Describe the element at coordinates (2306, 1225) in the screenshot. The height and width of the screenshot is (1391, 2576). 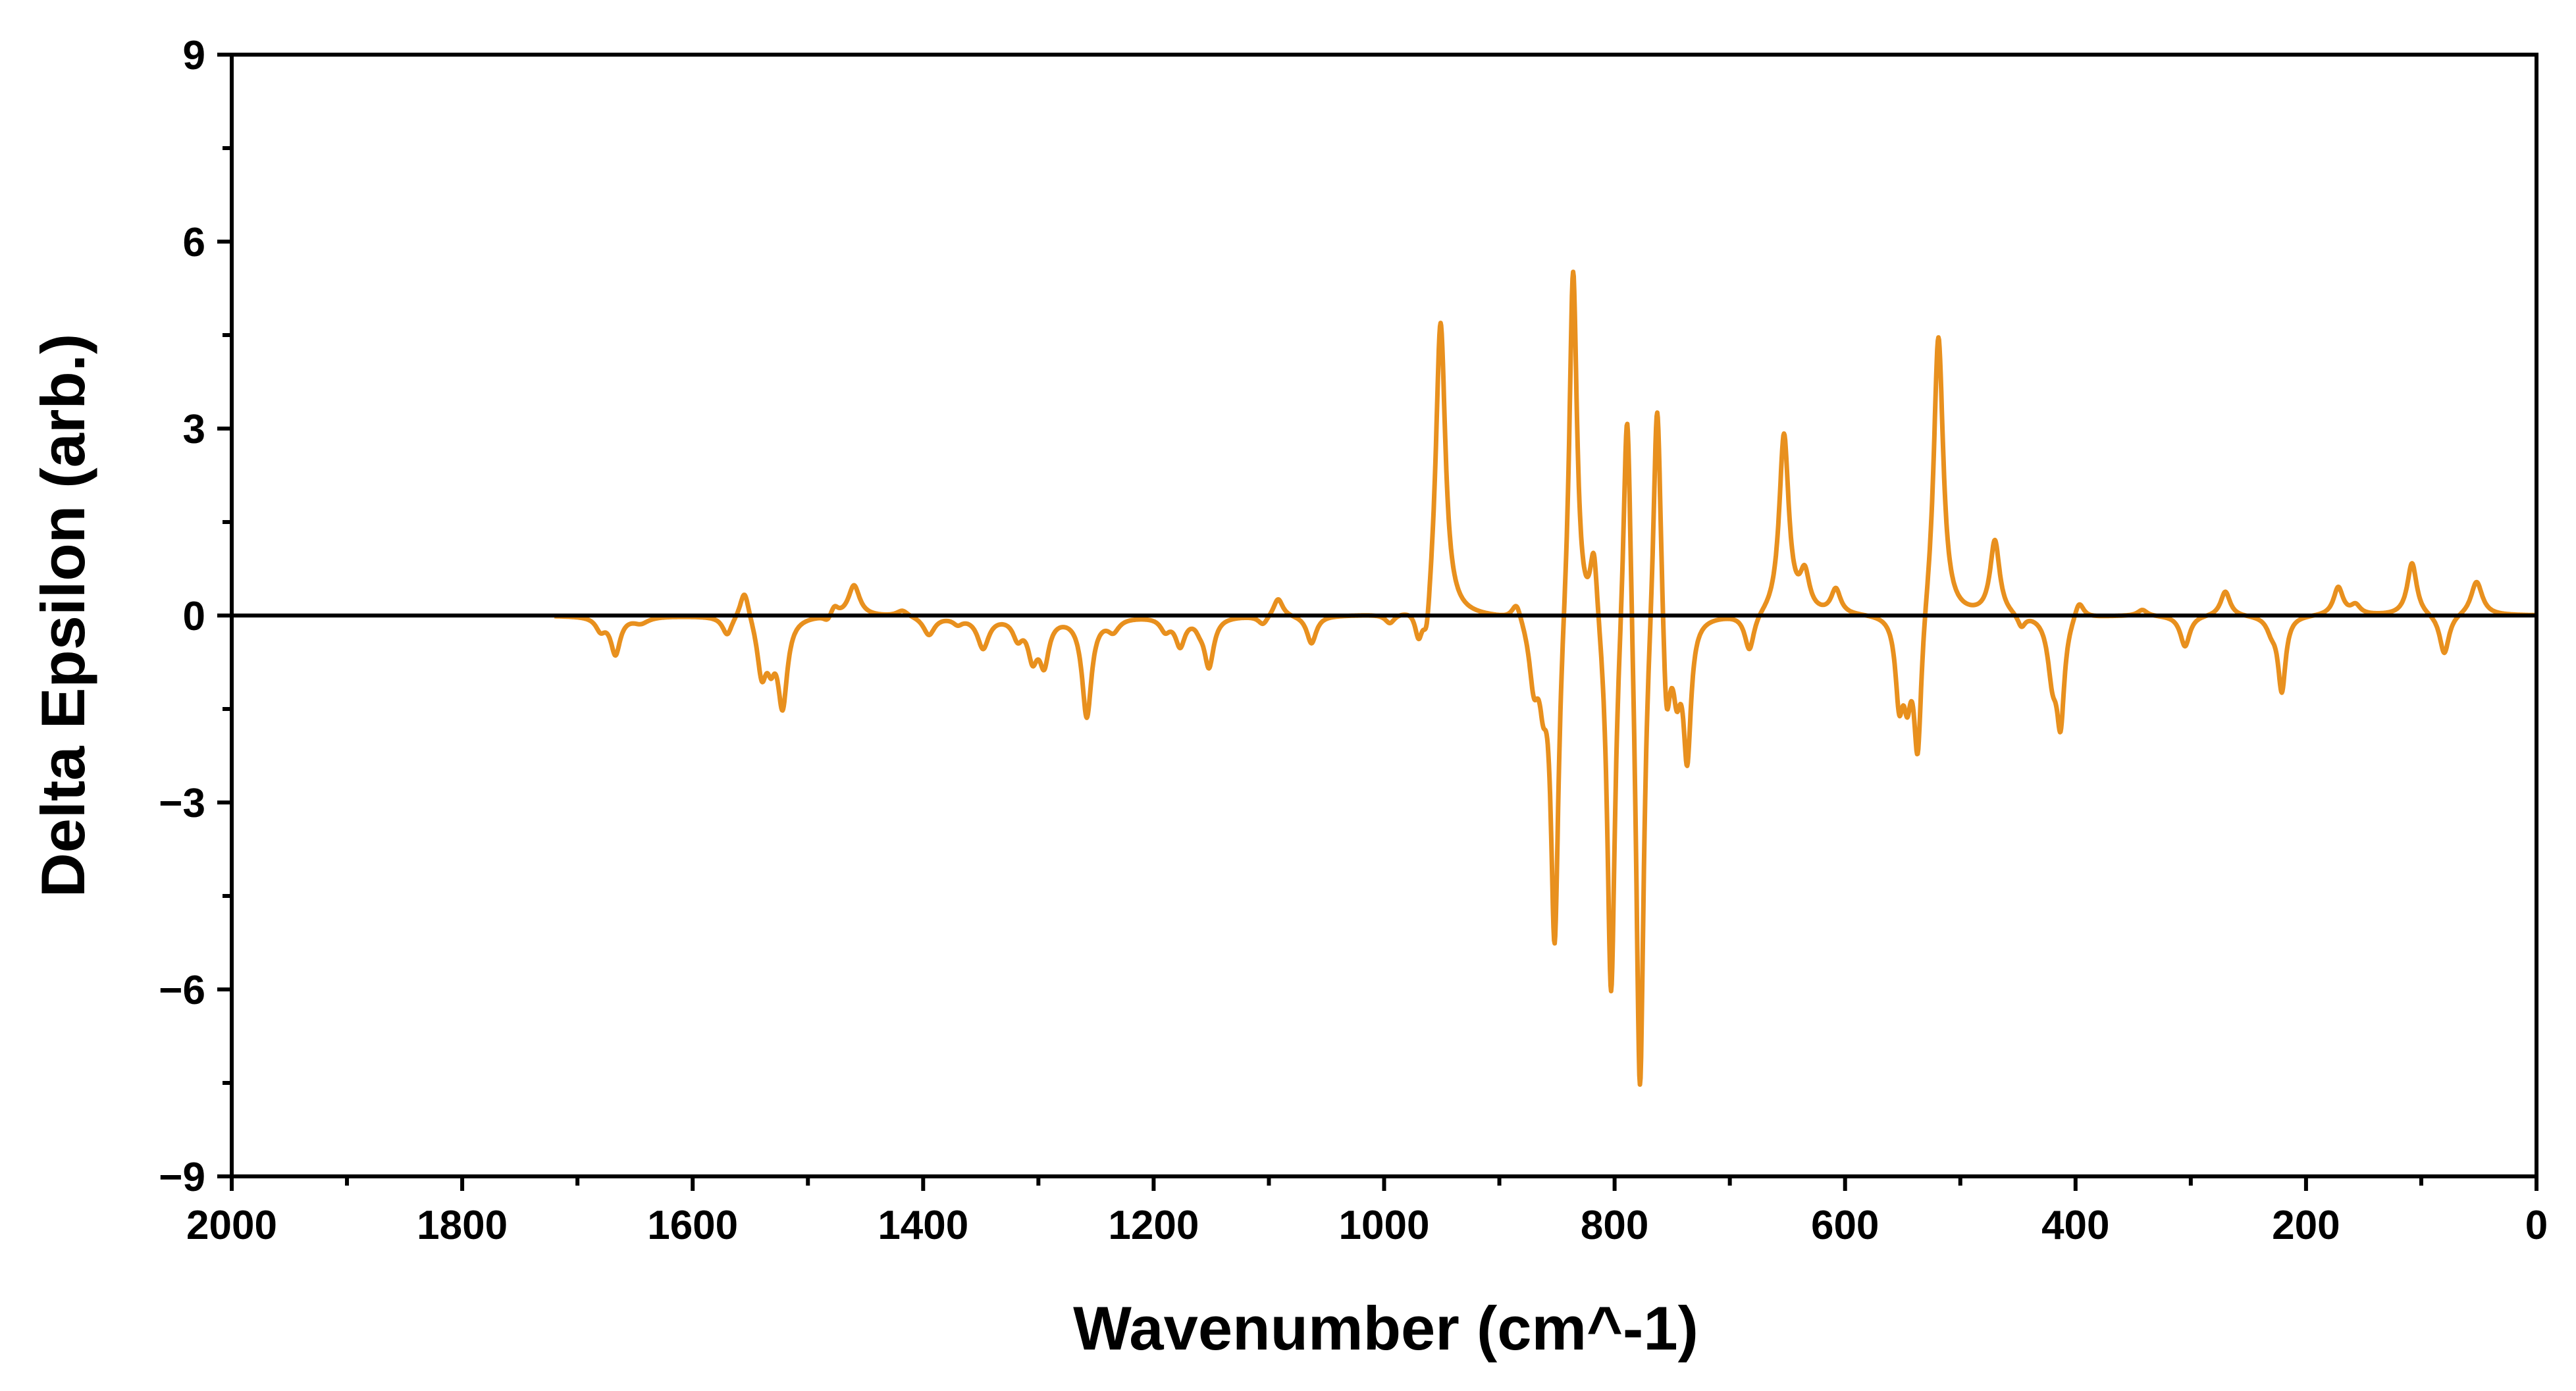
I see `x-tick-label: 200` at that location.